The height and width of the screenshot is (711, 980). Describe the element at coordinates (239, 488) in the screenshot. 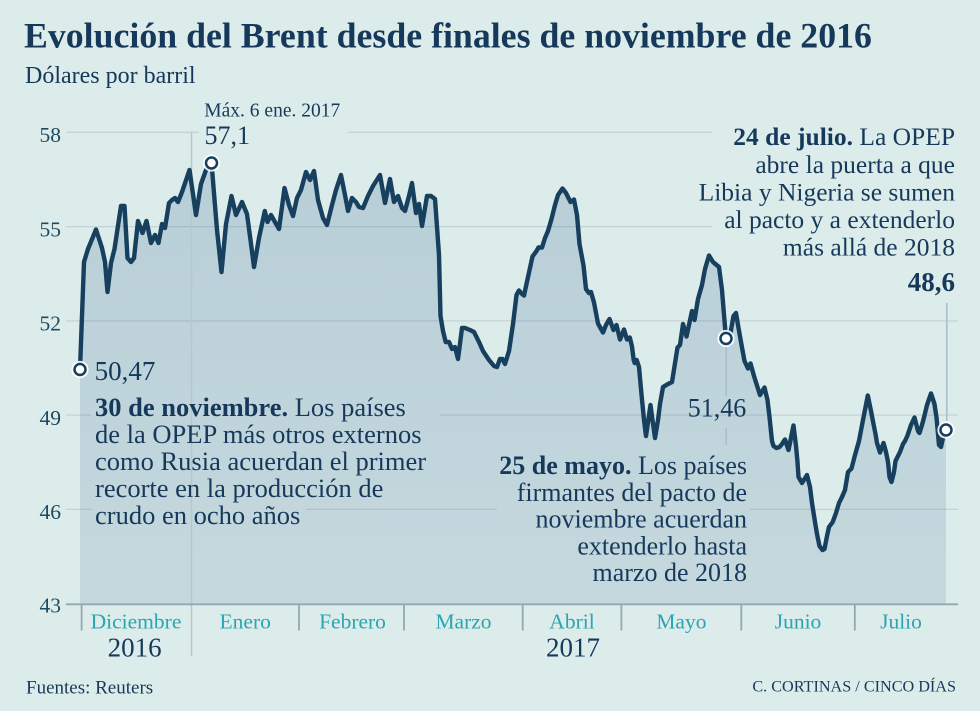

I see `svg-text: recorte en la producción de` at that location.